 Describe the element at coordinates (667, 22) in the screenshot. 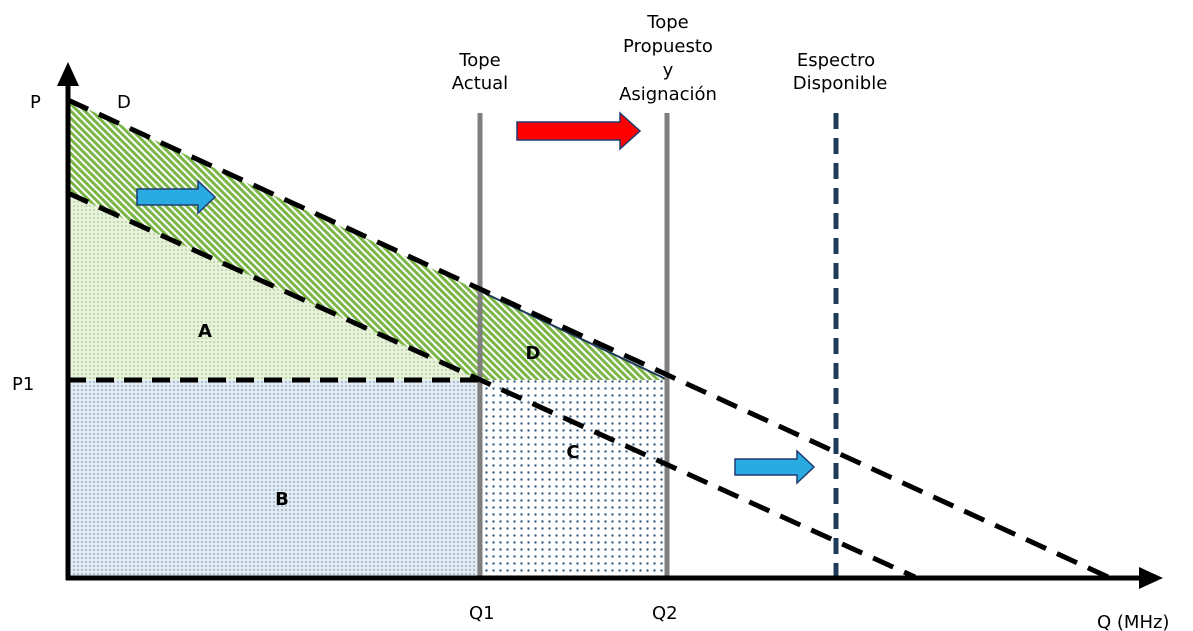

I see `proposed-cap-caption-line1: Tope` at that location.